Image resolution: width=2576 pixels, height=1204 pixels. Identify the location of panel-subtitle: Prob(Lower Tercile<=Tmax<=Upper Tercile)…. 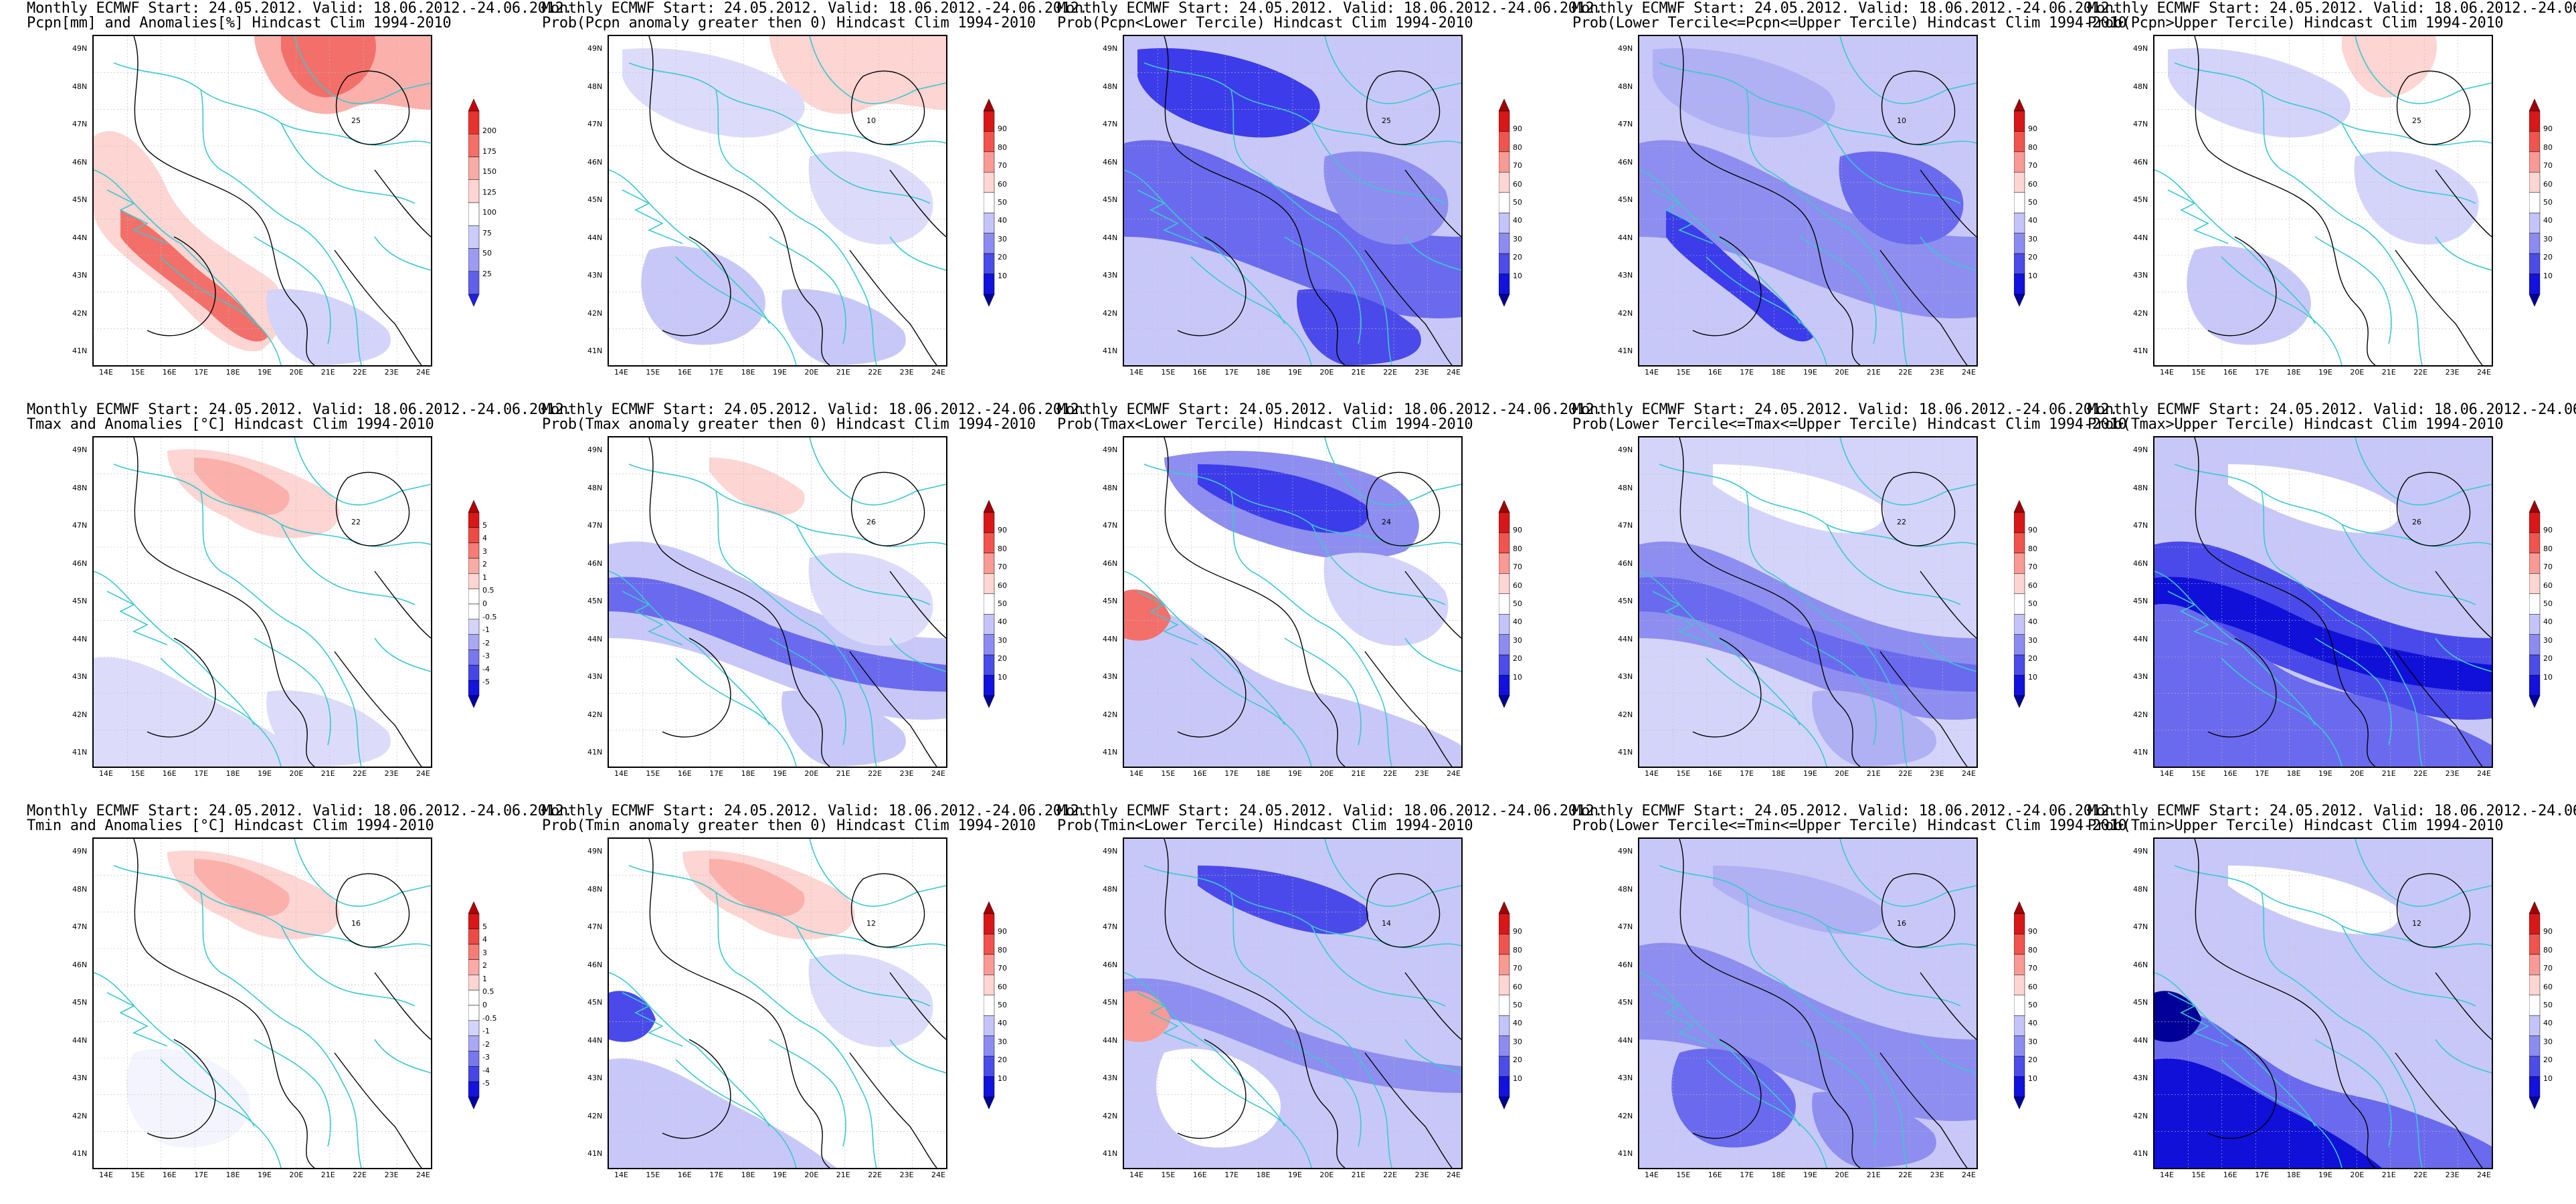
(1849, 424).